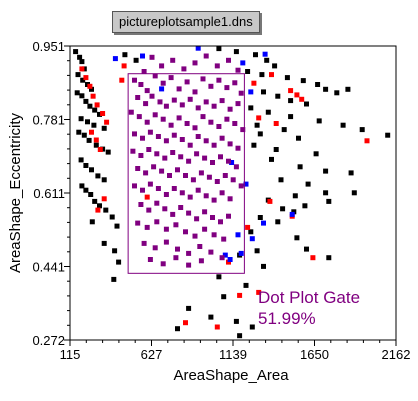  Describe the element at coordinates (186, 173) in the screenshot. I see `gate-rectangle` at that location.